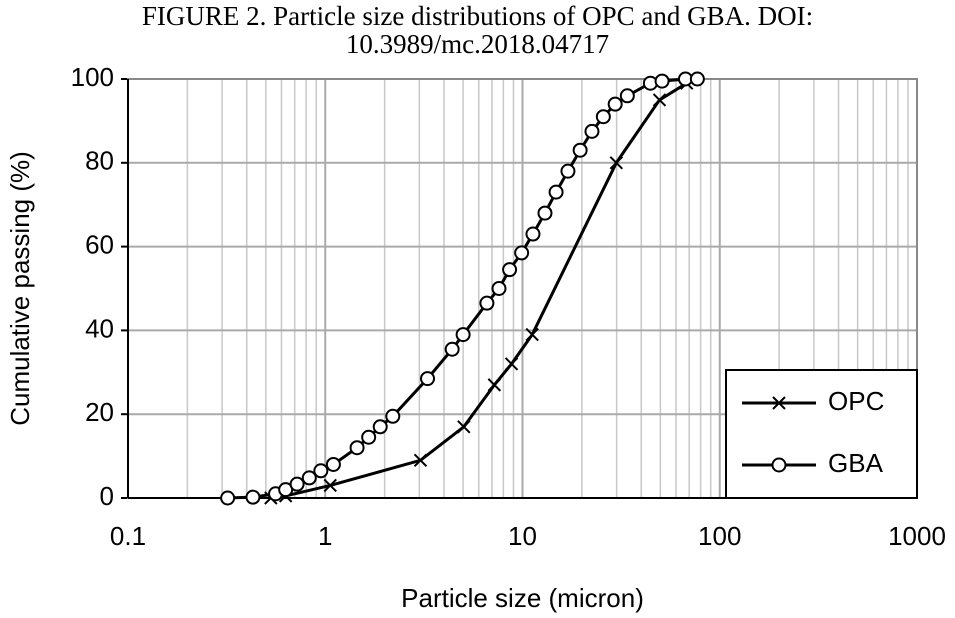 The image size is (955, 618). I want to click on y-tick-label: 40, so click(99, 328).